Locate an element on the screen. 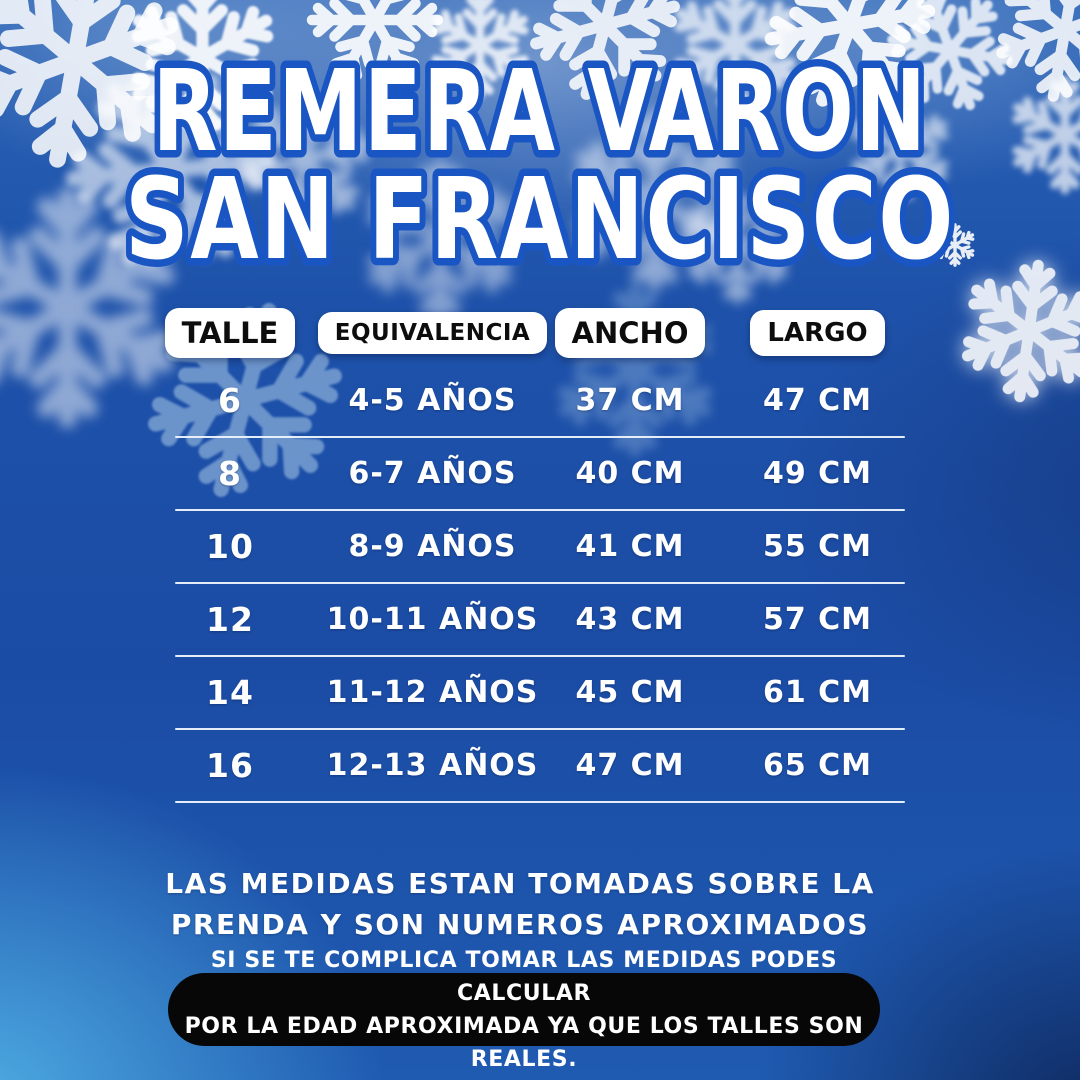 The width and height of the screenshot is (1080, 1080). table-row: 16 12-13 AÑOS 47 CM 65 CM is located at coordinates (540, 766).